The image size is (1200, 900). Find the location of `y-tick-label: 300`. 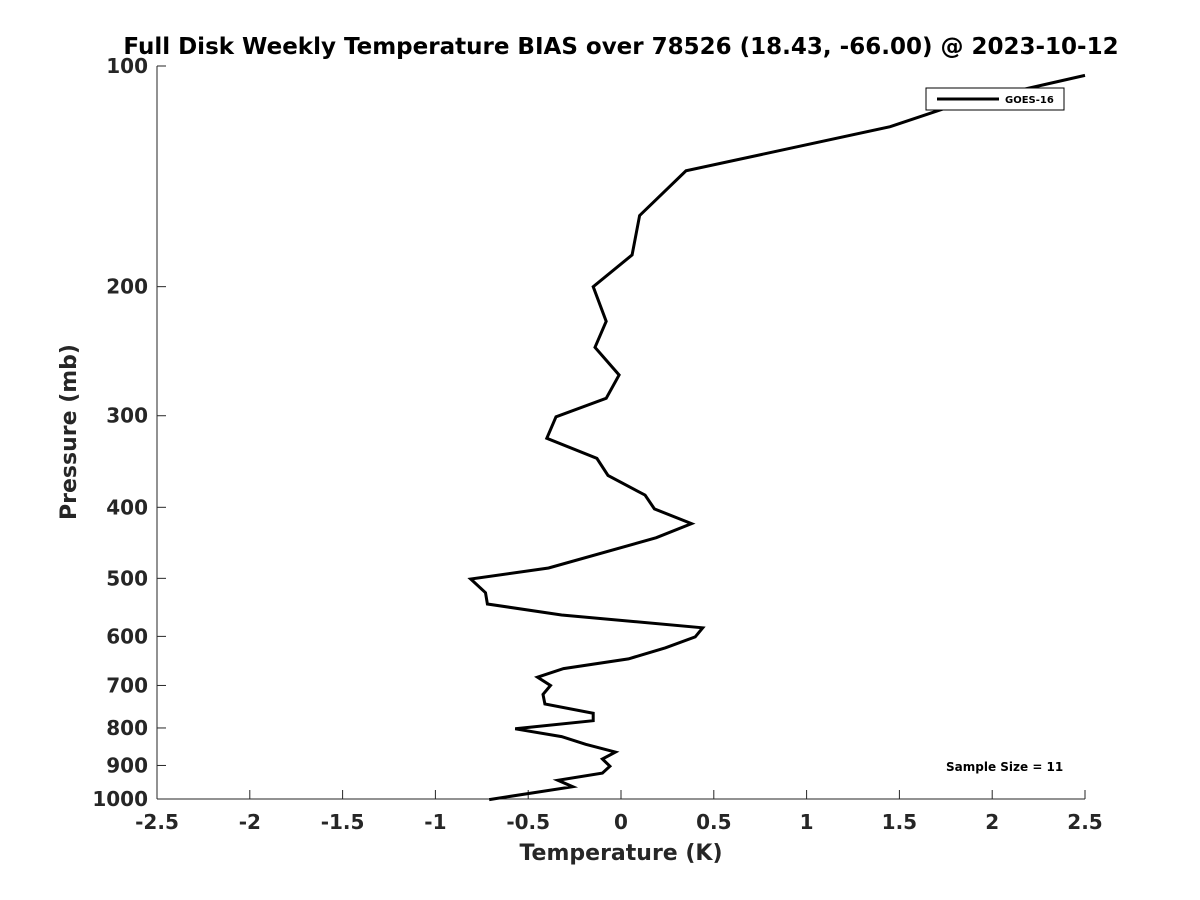

y-tick-label: 300 is located at coordinates (127, 416).